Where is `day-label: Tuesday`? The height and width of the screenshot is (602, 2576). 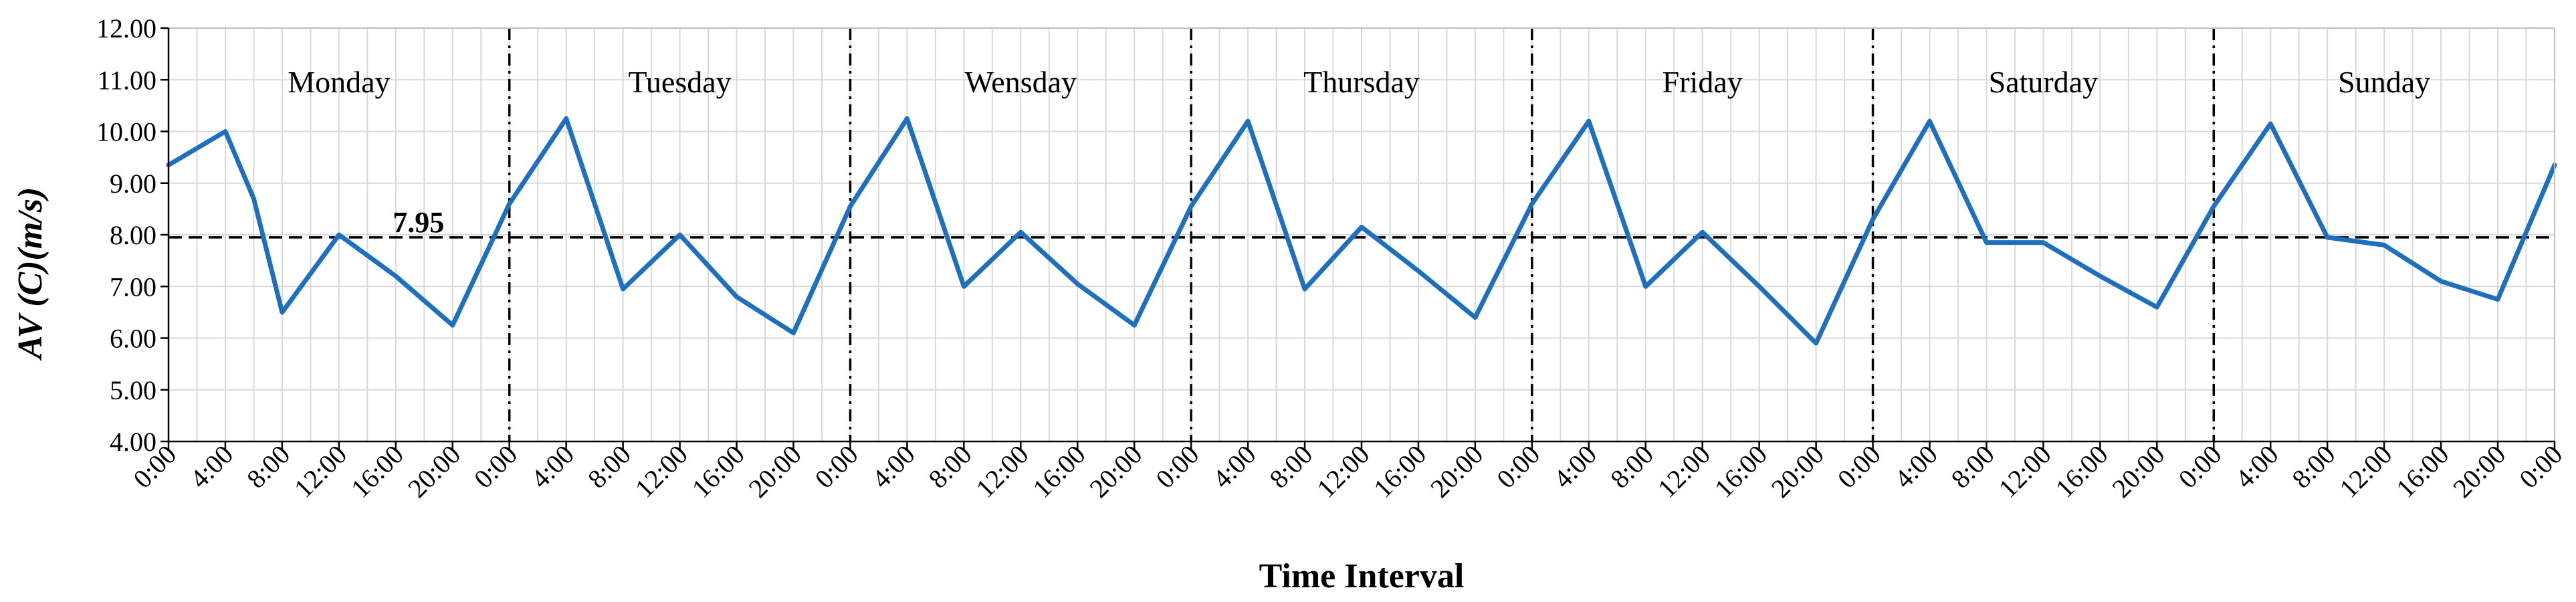 day-label: Tuesday is located at coordinates (679, 82).